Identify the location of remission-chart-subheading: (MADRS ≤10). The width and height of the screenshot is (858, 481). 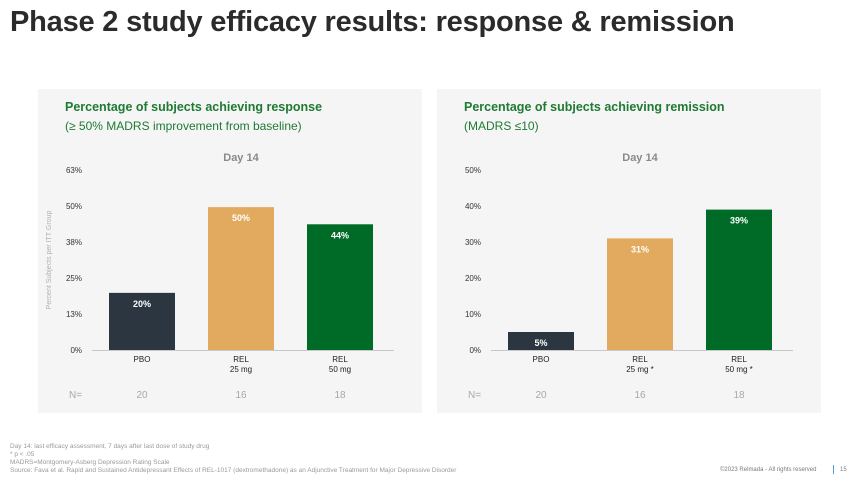
(501, 126).